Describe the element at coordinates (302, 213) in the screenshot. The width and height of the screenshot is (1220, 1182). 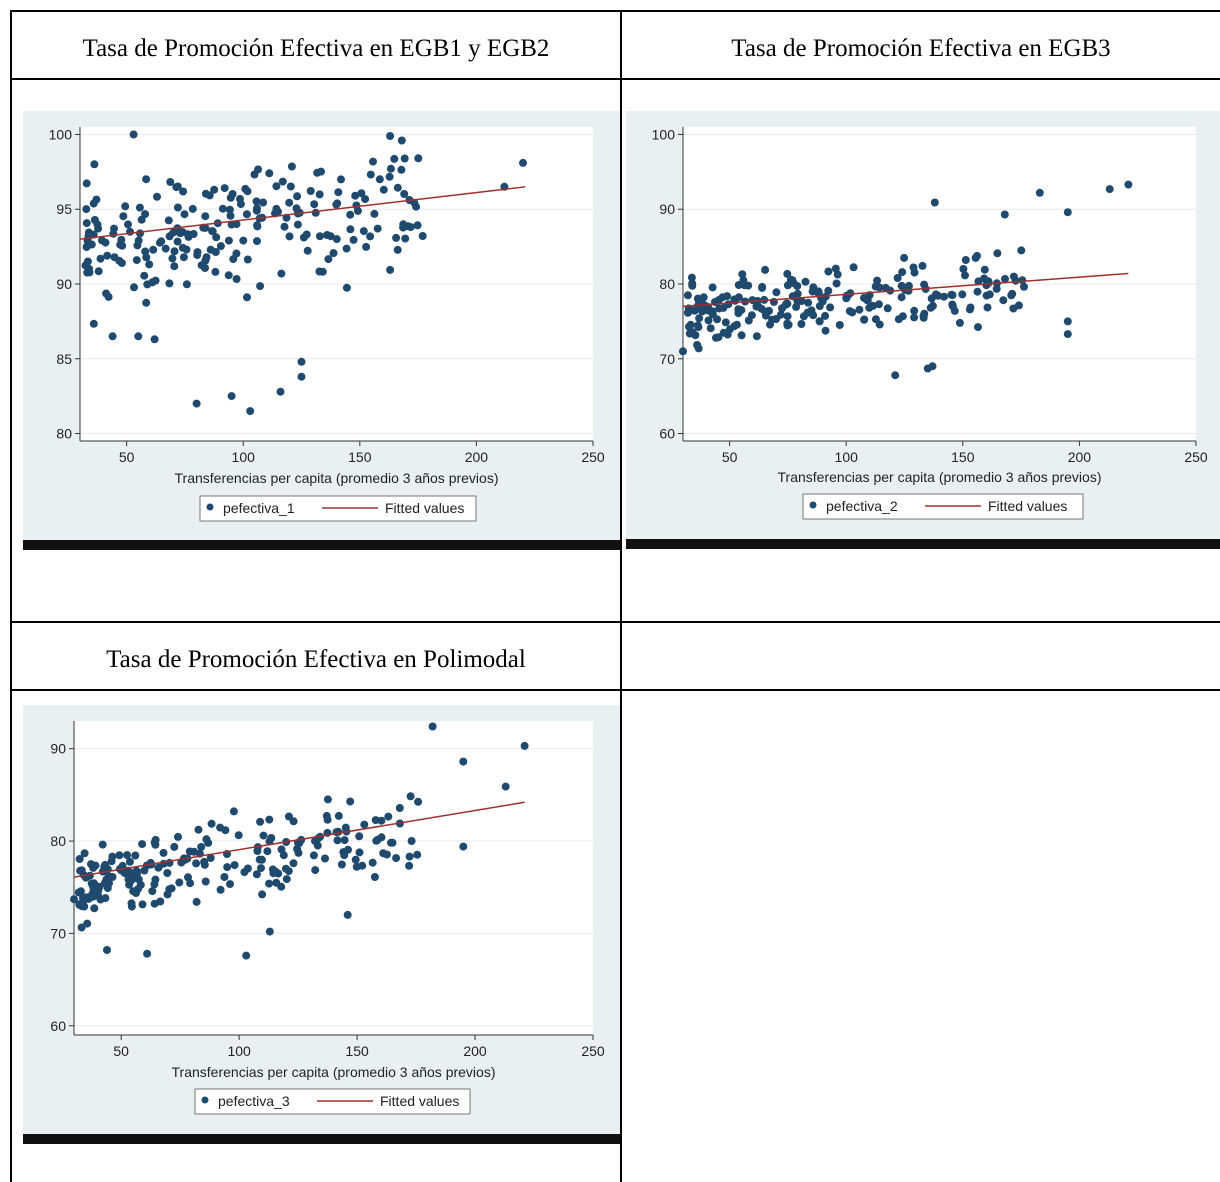
I see `fitted-line` at that location.